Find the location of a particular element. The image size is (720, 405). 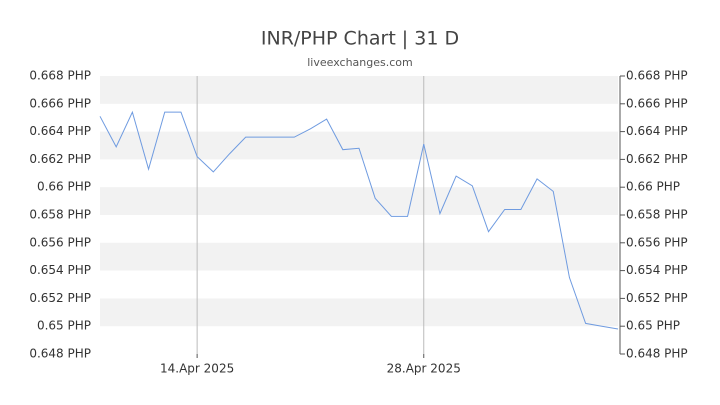

y-tick-label: 0.658 PHP is located at coordinates (60, 215).